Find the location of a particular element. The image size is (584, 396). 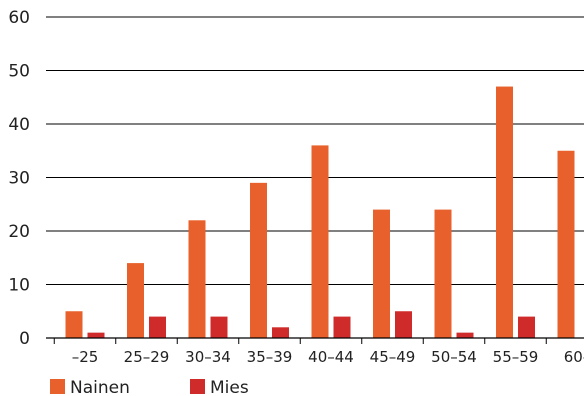

x-axis is located at coordinates (315, 340).